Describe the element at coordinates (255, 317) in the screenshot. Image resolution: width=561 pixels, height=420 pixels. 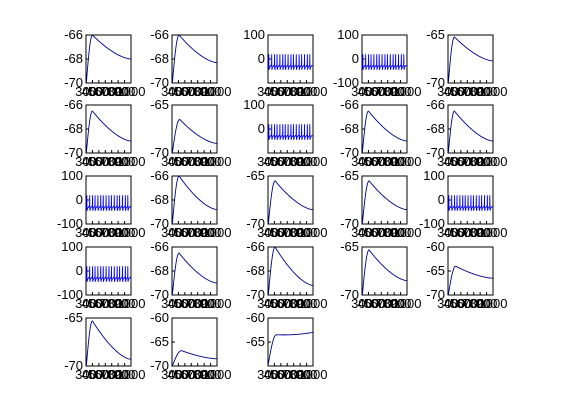
I see `y-tick-label: -60` at that location.